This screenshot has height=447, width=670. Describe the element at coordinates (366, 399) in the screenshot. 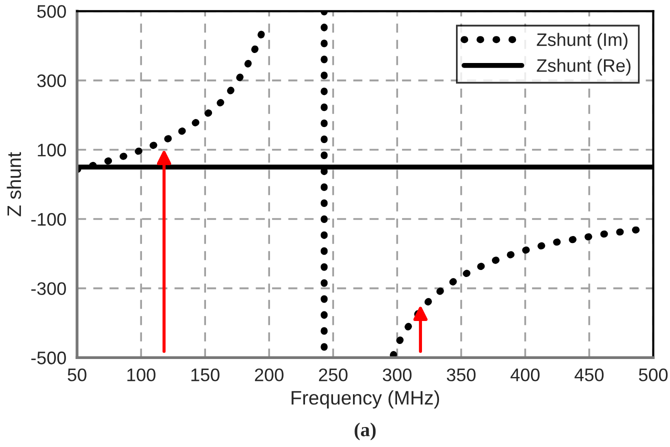

I see `x-axis-title: Frequency (MHz)` at that location.